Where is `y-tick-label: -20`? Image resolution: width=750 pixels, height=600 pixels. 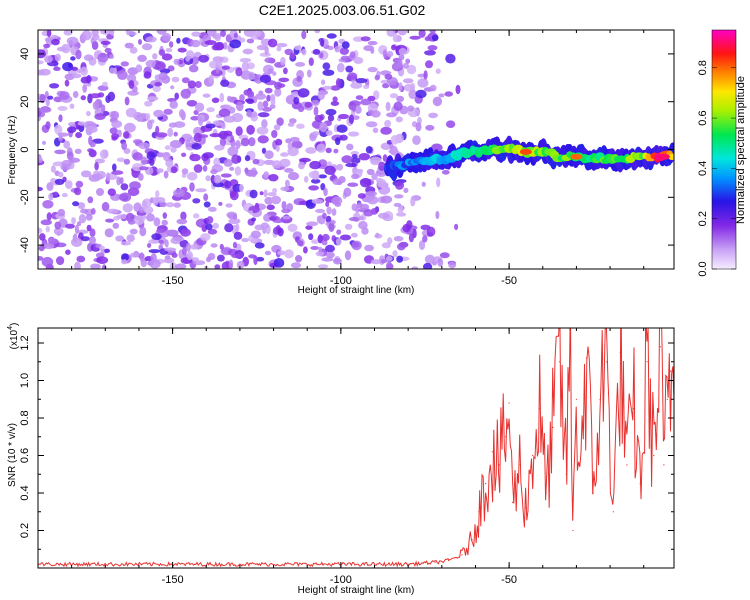 y-tick-label: -20 is located at coordinates (25, 197).